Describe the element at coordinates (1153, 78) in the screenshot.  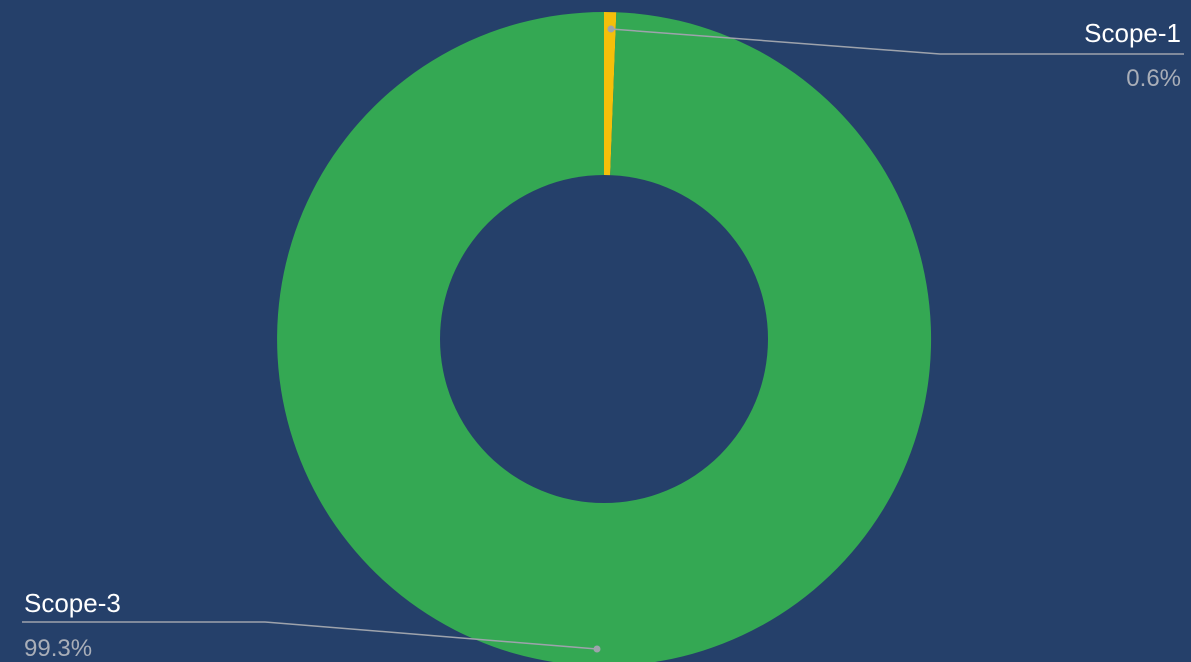
I see `slice-value-scope-1: 0.6%` at that location.